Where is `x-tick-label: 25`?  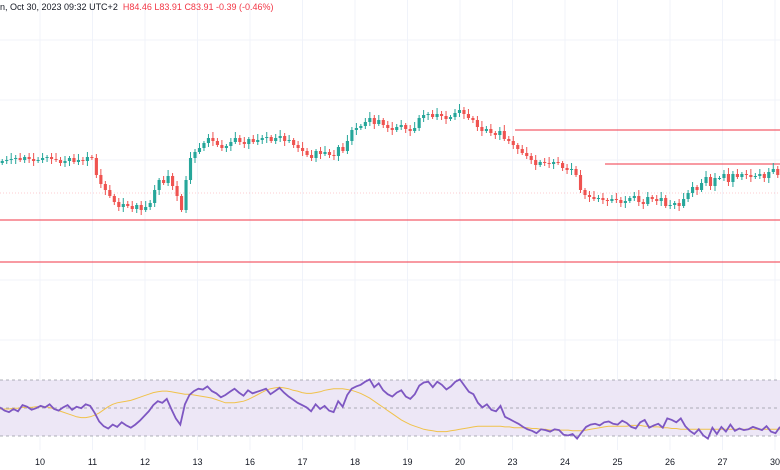 x-tick-label: 25 is located at coordinates (617, 462).